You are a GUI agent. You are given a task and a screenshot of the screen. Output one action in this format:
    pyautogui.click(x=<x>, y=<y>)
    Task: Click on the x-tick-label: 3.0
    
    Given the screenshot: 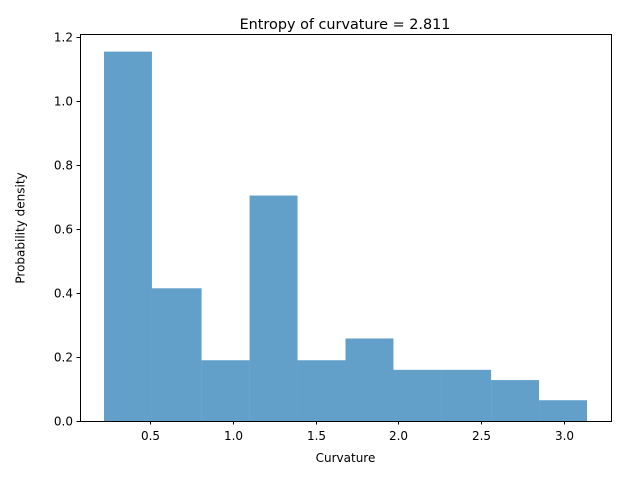 What is the action you would take?
    pyautogui.click(x=564, y=436)
    